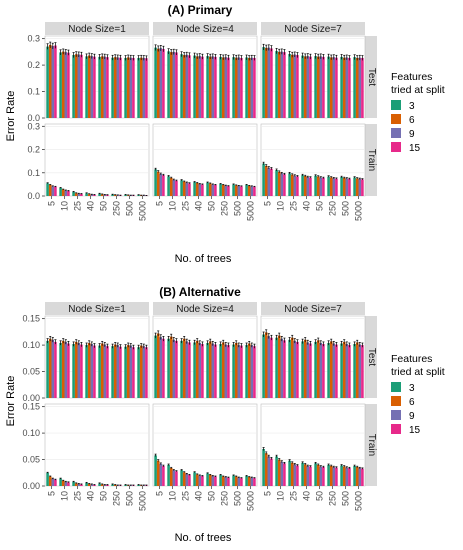 The height and width of the screenshot is (550, 463). Describe the element at coordinates (97, 160) in the screenshot. I see `facet-panel` at that location.